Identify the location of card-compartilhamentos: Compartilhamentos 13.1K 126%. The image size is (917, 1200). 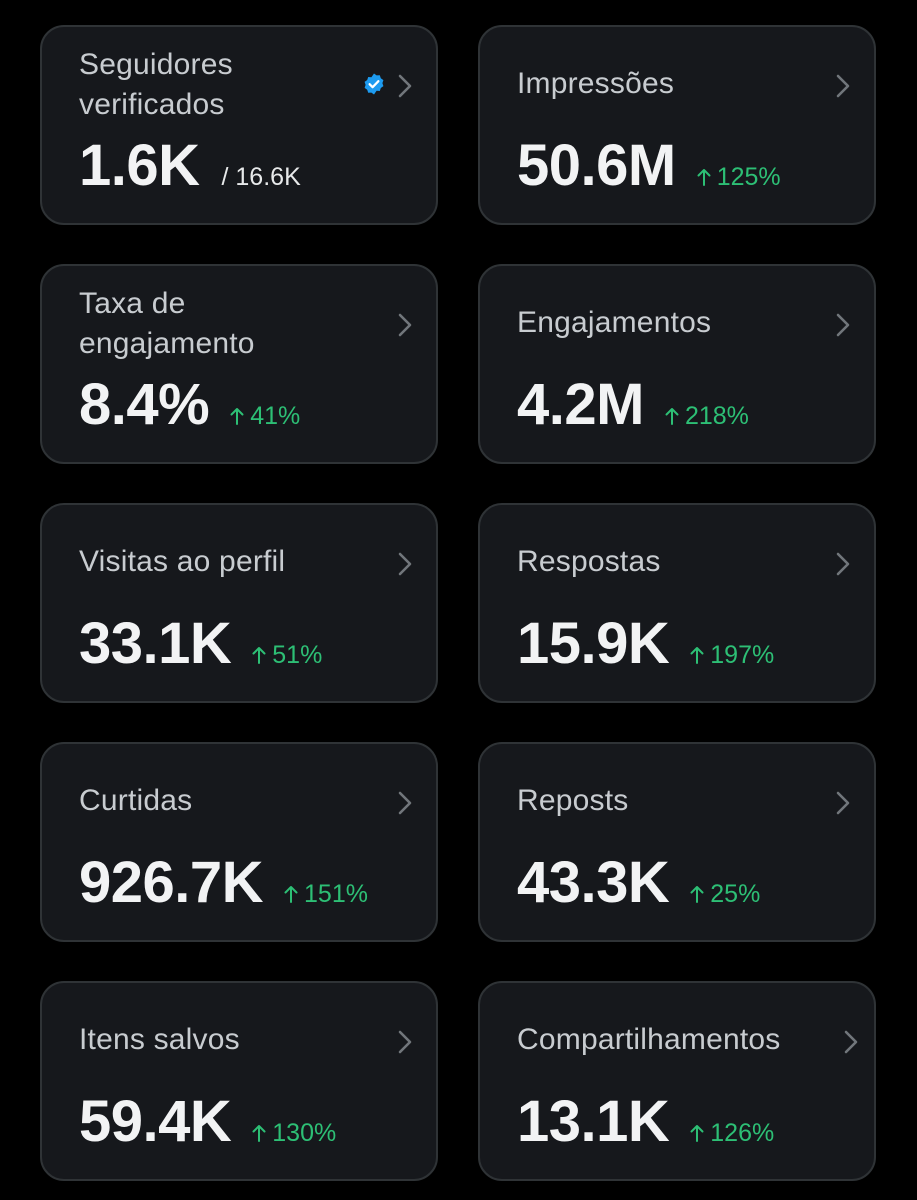
(677, 1081).